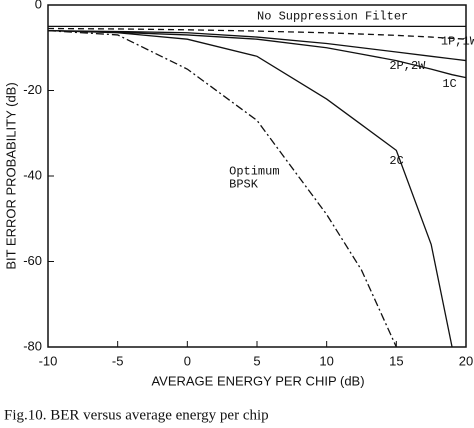 Image resolution: width=474 pixels, height=428 pixels. Describe the element at coordinates (332, 16) in the screenshot. I see `series-label: No Suppression Filter` at that location.